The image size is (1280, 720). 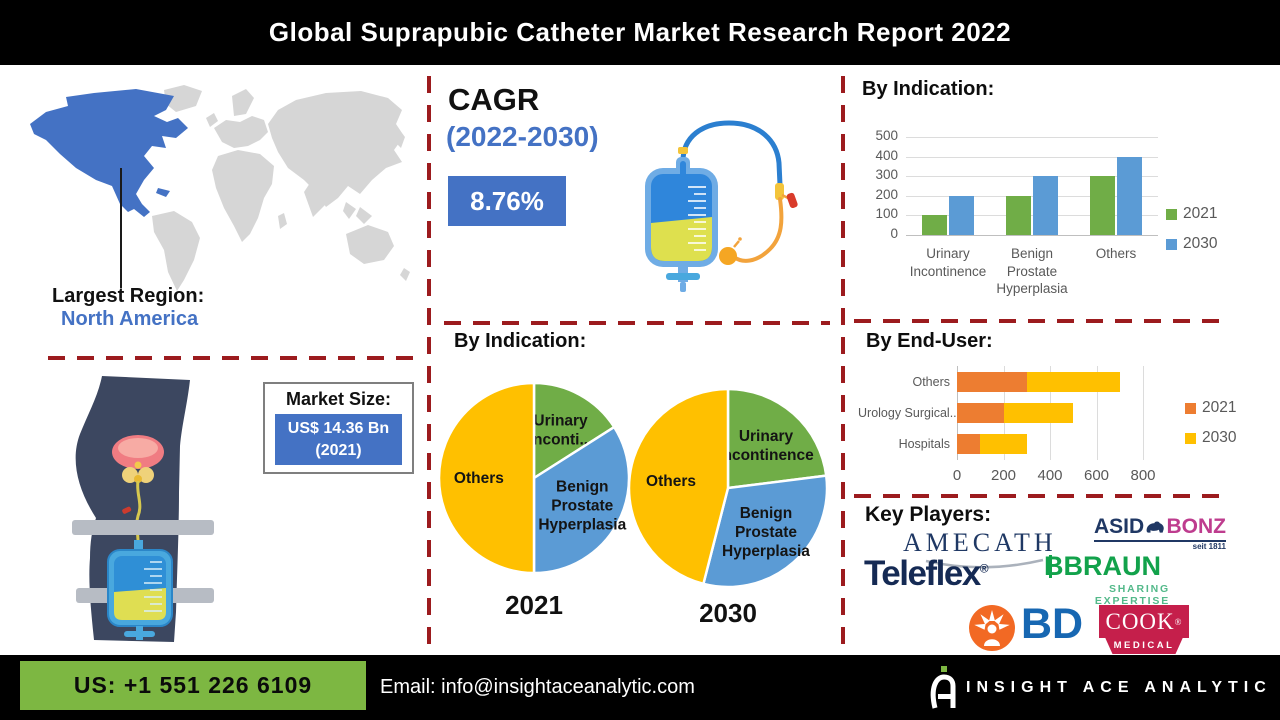 I want to click on pie-slice-2030-benign-prostate-hyperplasia, so click(x=765, y=531).